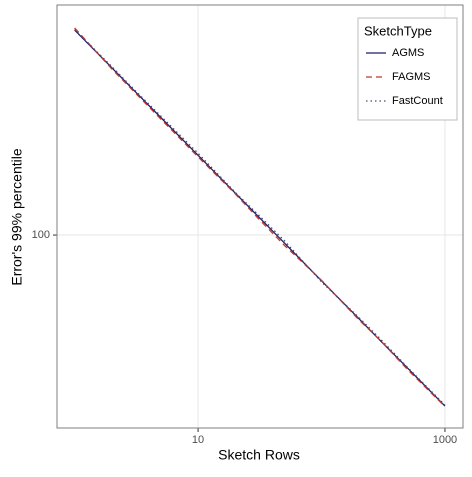 This screenshot has height=477, width=472. What do you see at coordinates (407, 69) in the screenshot?
I see `legend-box` at bounding box center [407, 69].